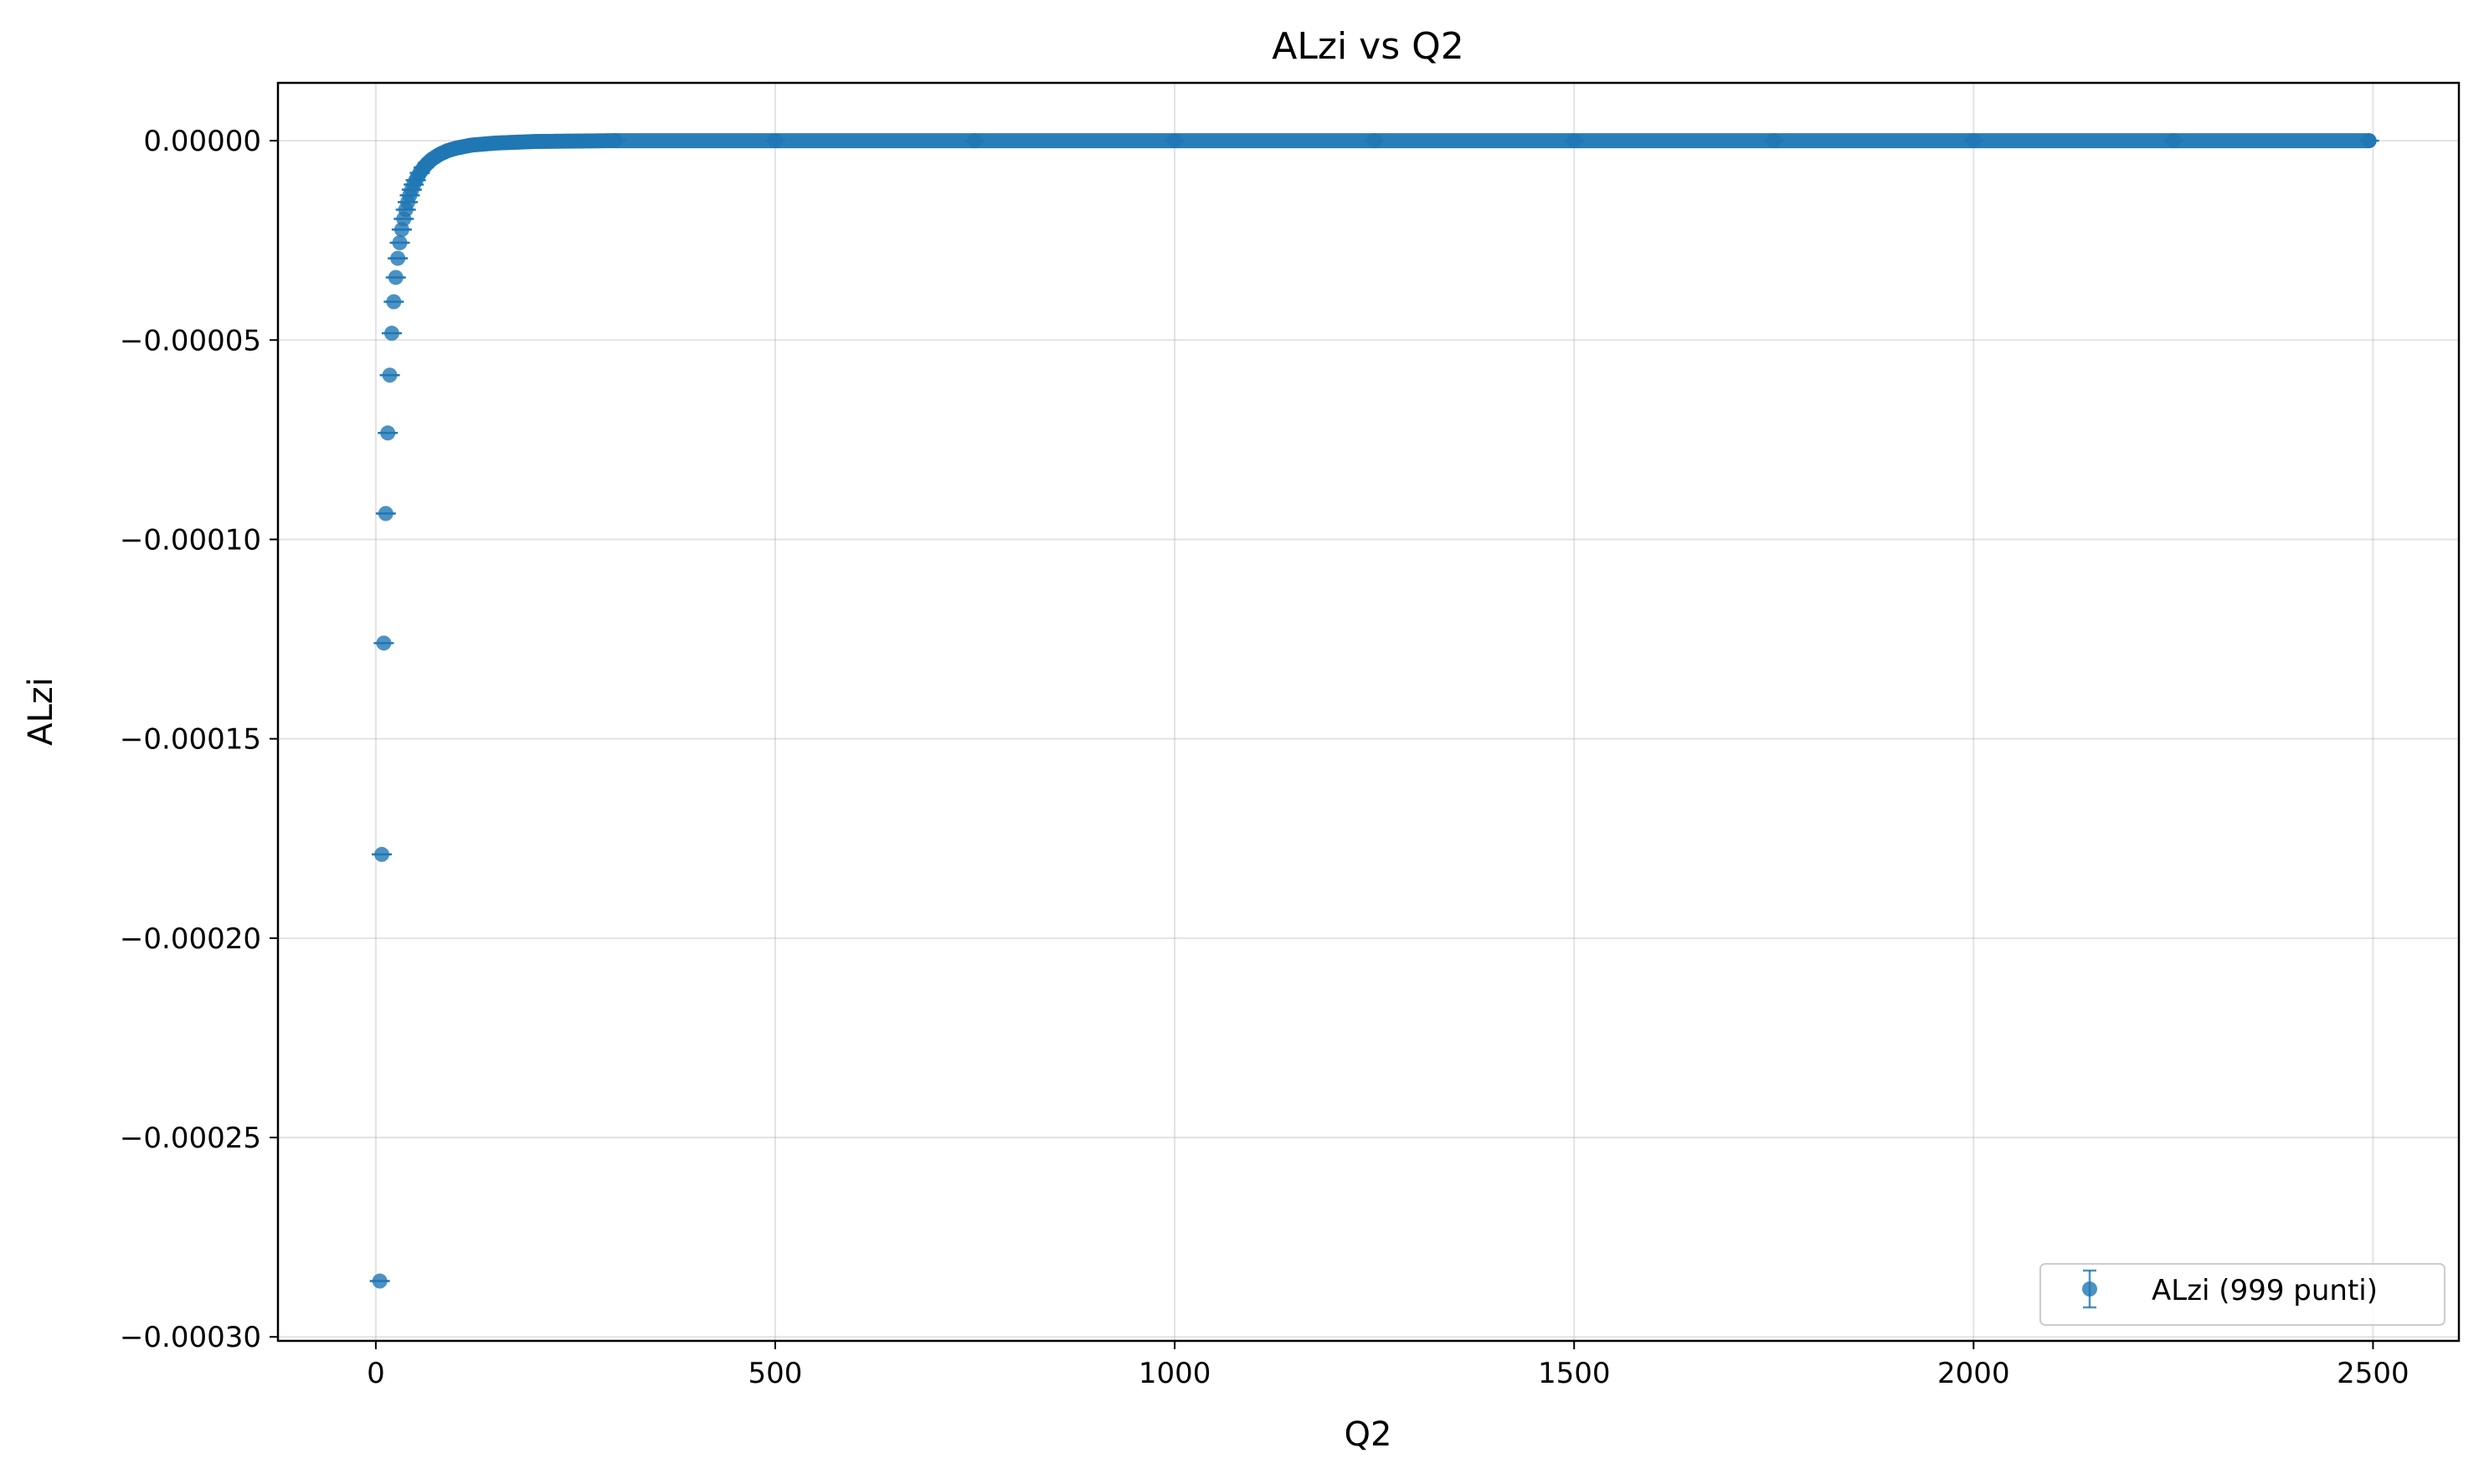 This screenshot has height=1484, width=2484. Describe the element at coordinates (1368, 46) in the screenshot. I see `chart-title: ALzi vs Q2` at that location.